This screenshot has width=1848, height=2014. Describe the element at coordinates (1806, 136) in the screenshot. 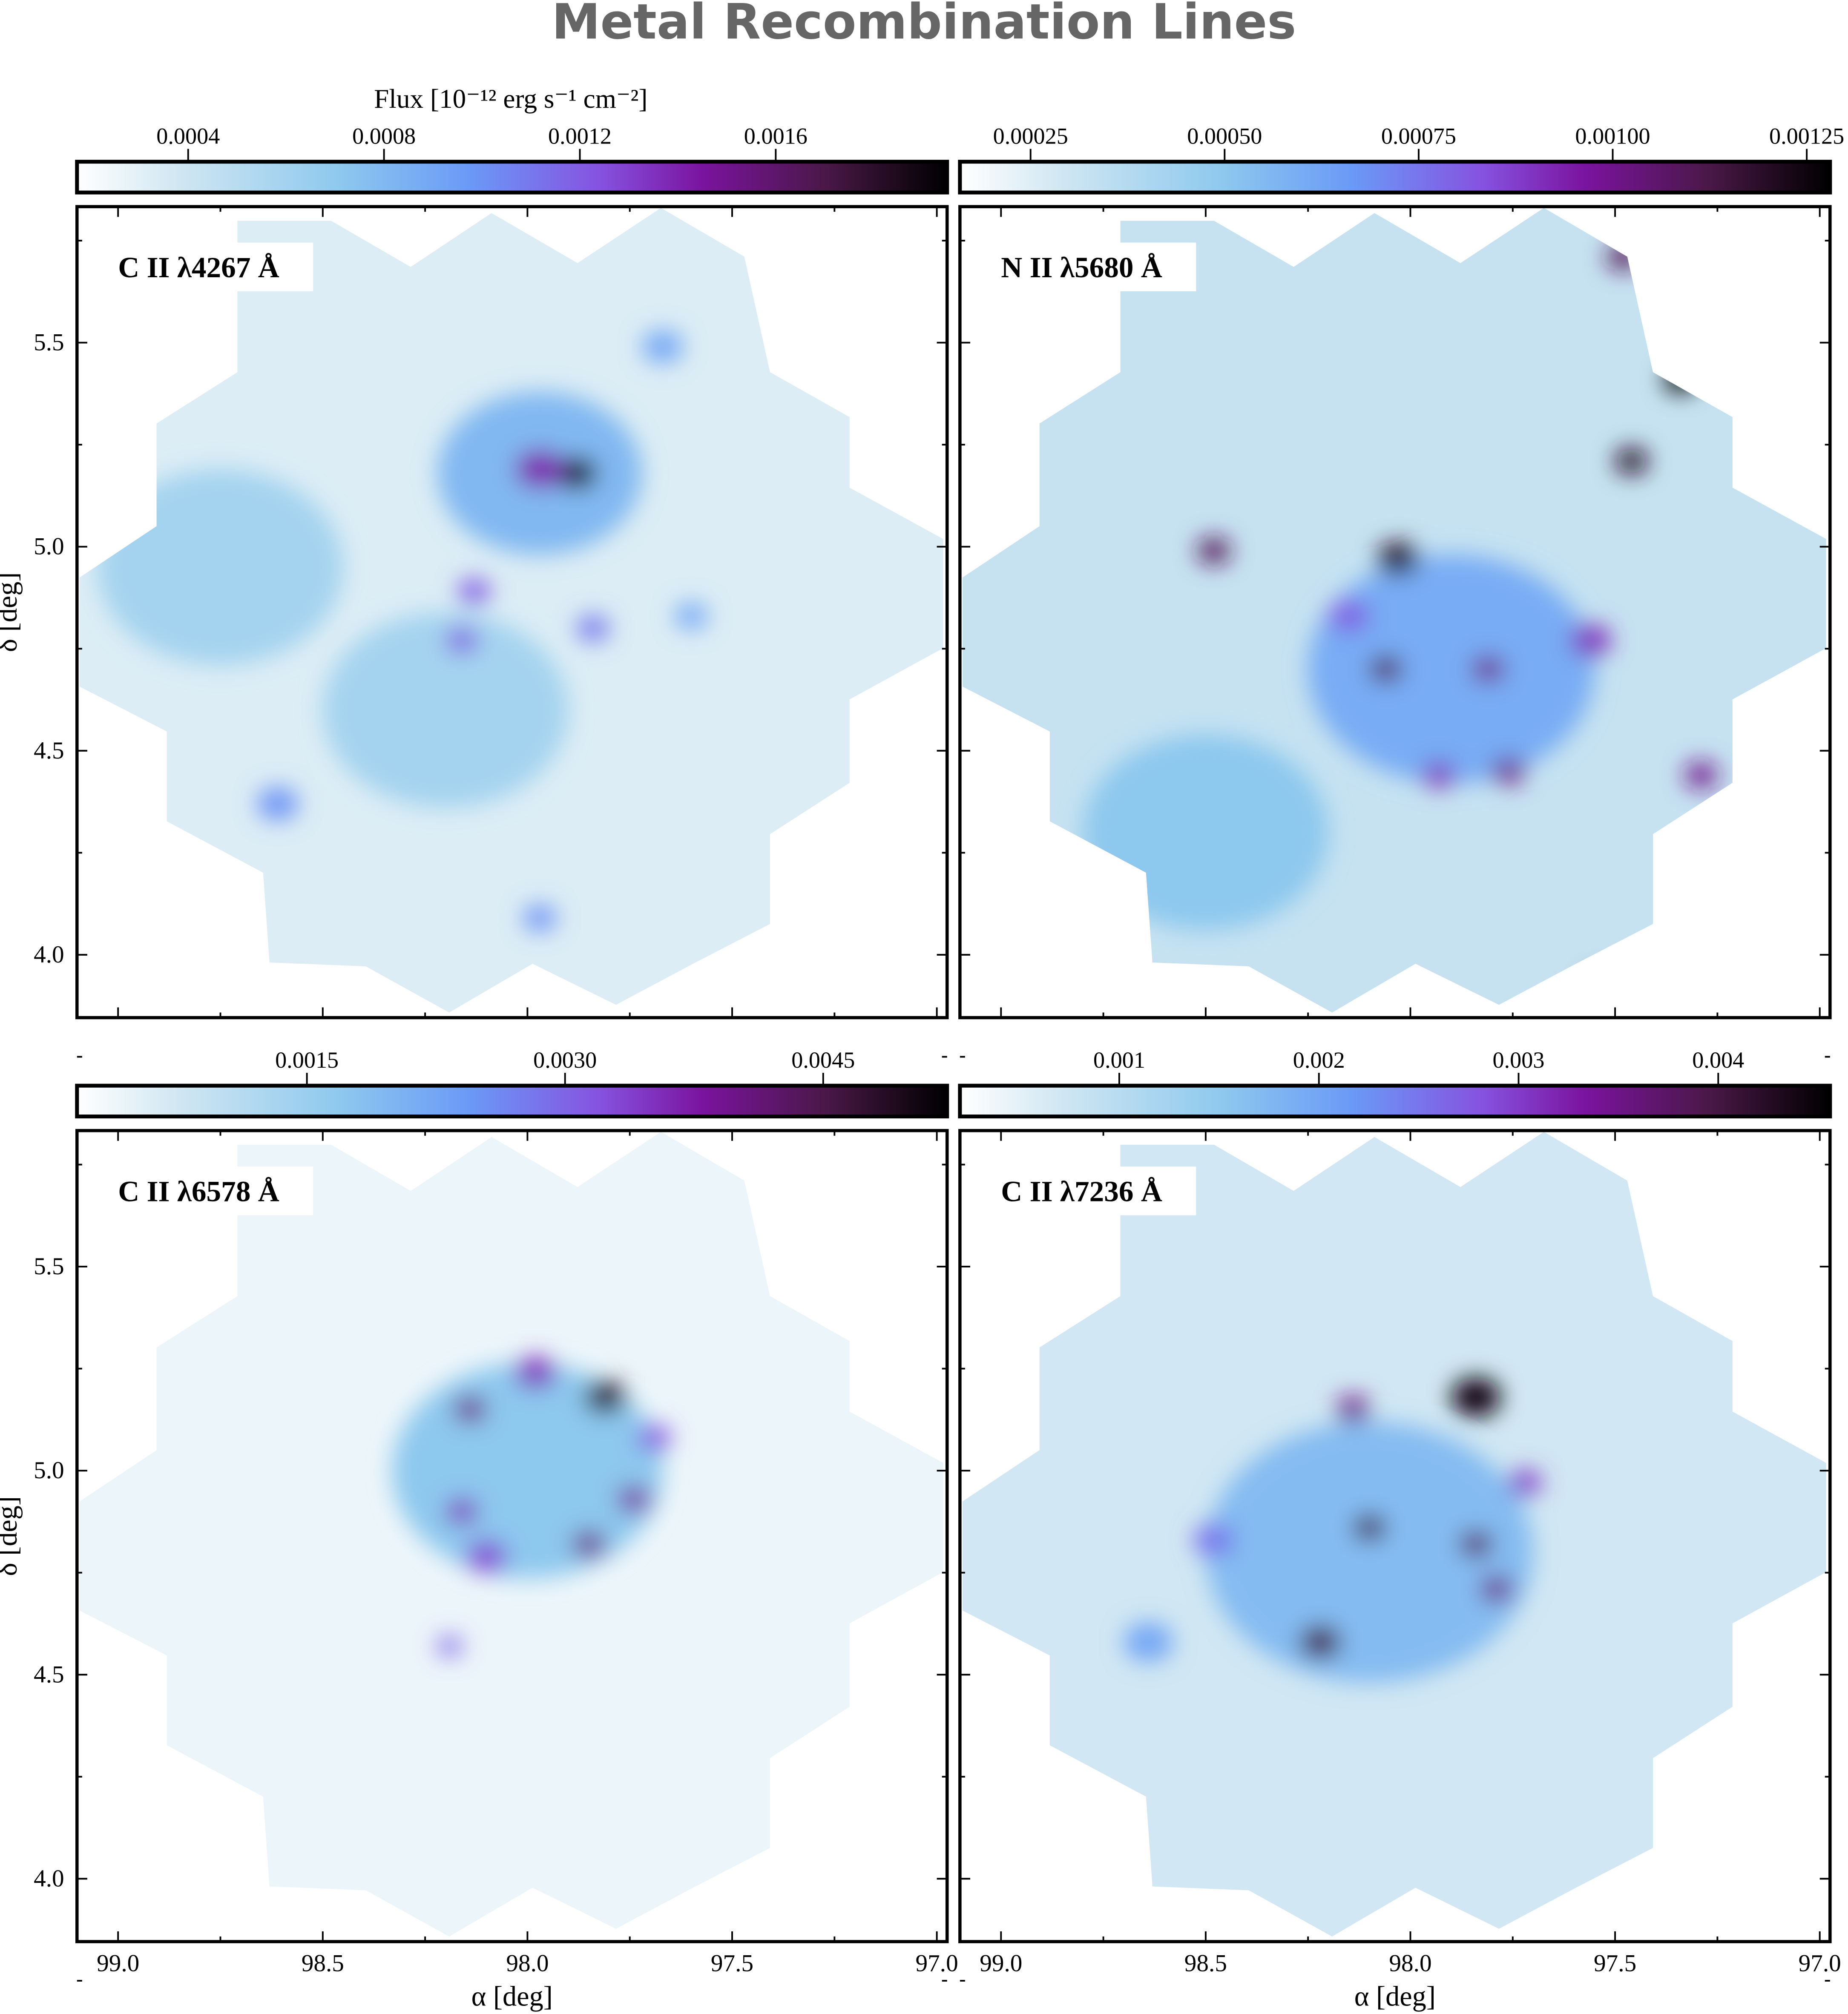

I see `colorbar-tick-label: 0.00125` at that location.